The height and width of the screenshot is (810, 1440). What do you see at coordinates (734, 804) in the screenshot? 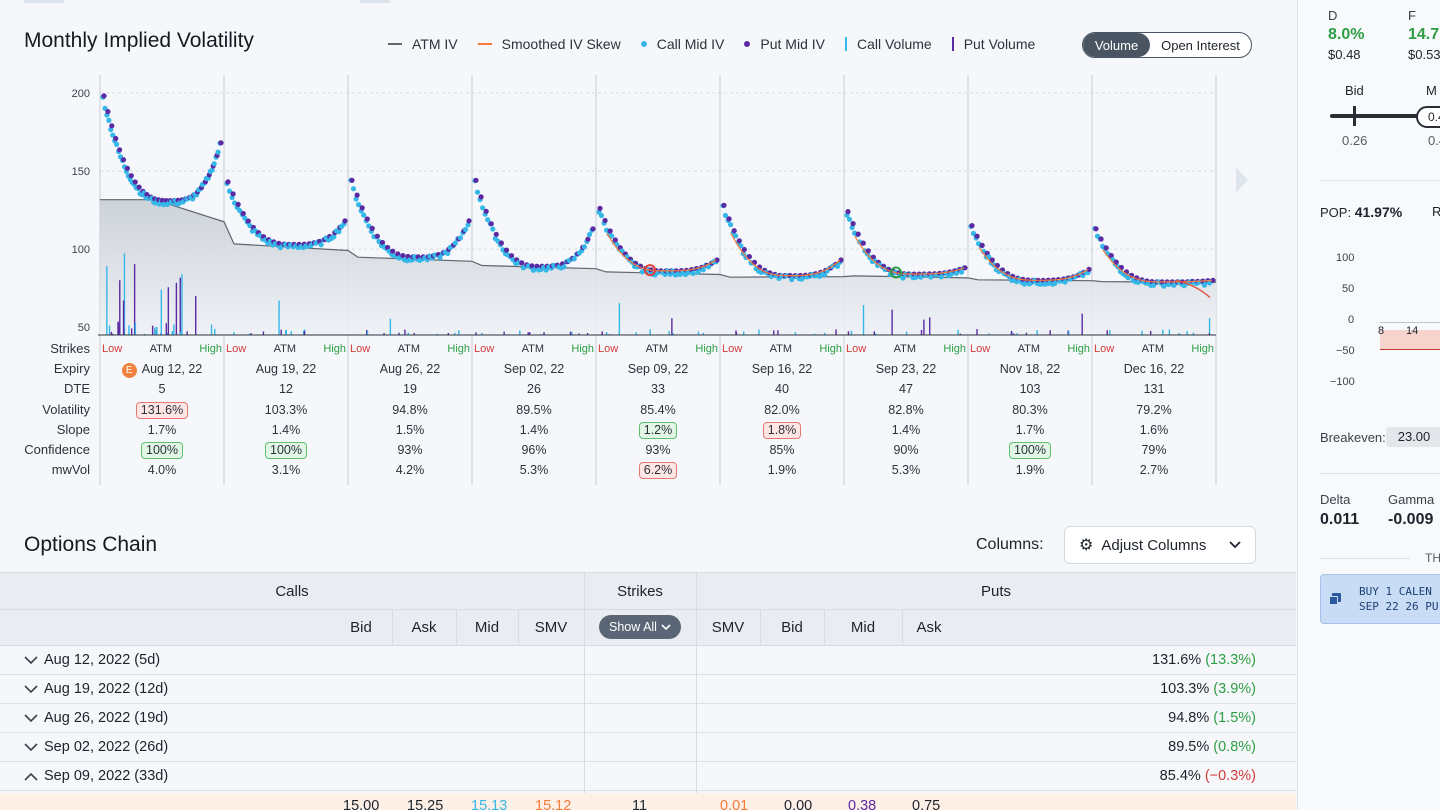
I see `put-smv: 0.01` at bounding box center [734, 804].